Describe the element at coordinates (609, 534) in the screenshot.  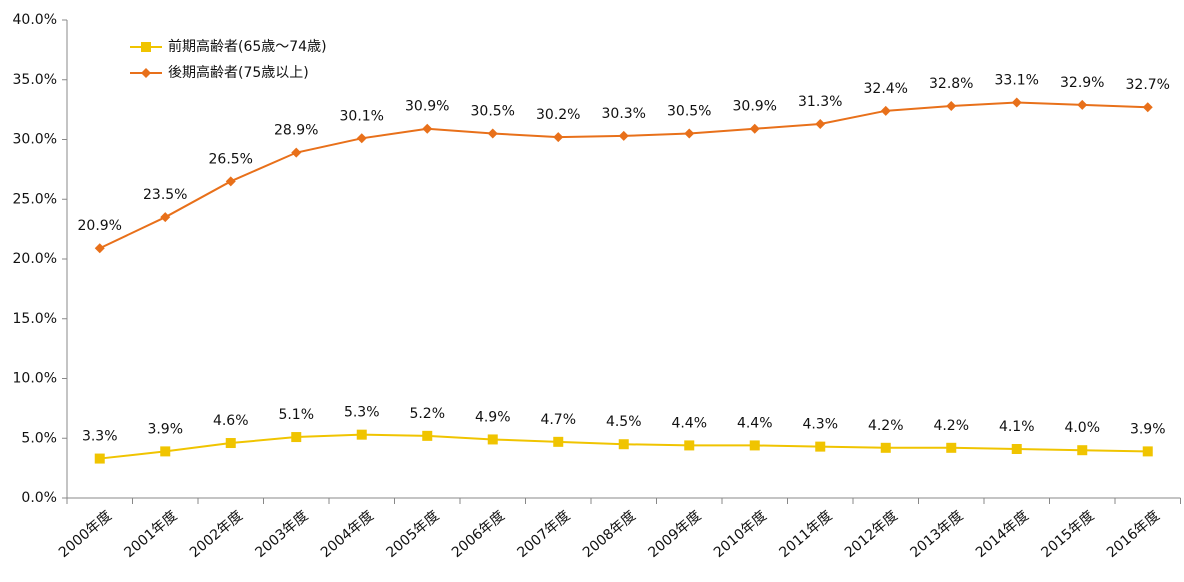
I see `x-tick-label: 2008年度` at that location.